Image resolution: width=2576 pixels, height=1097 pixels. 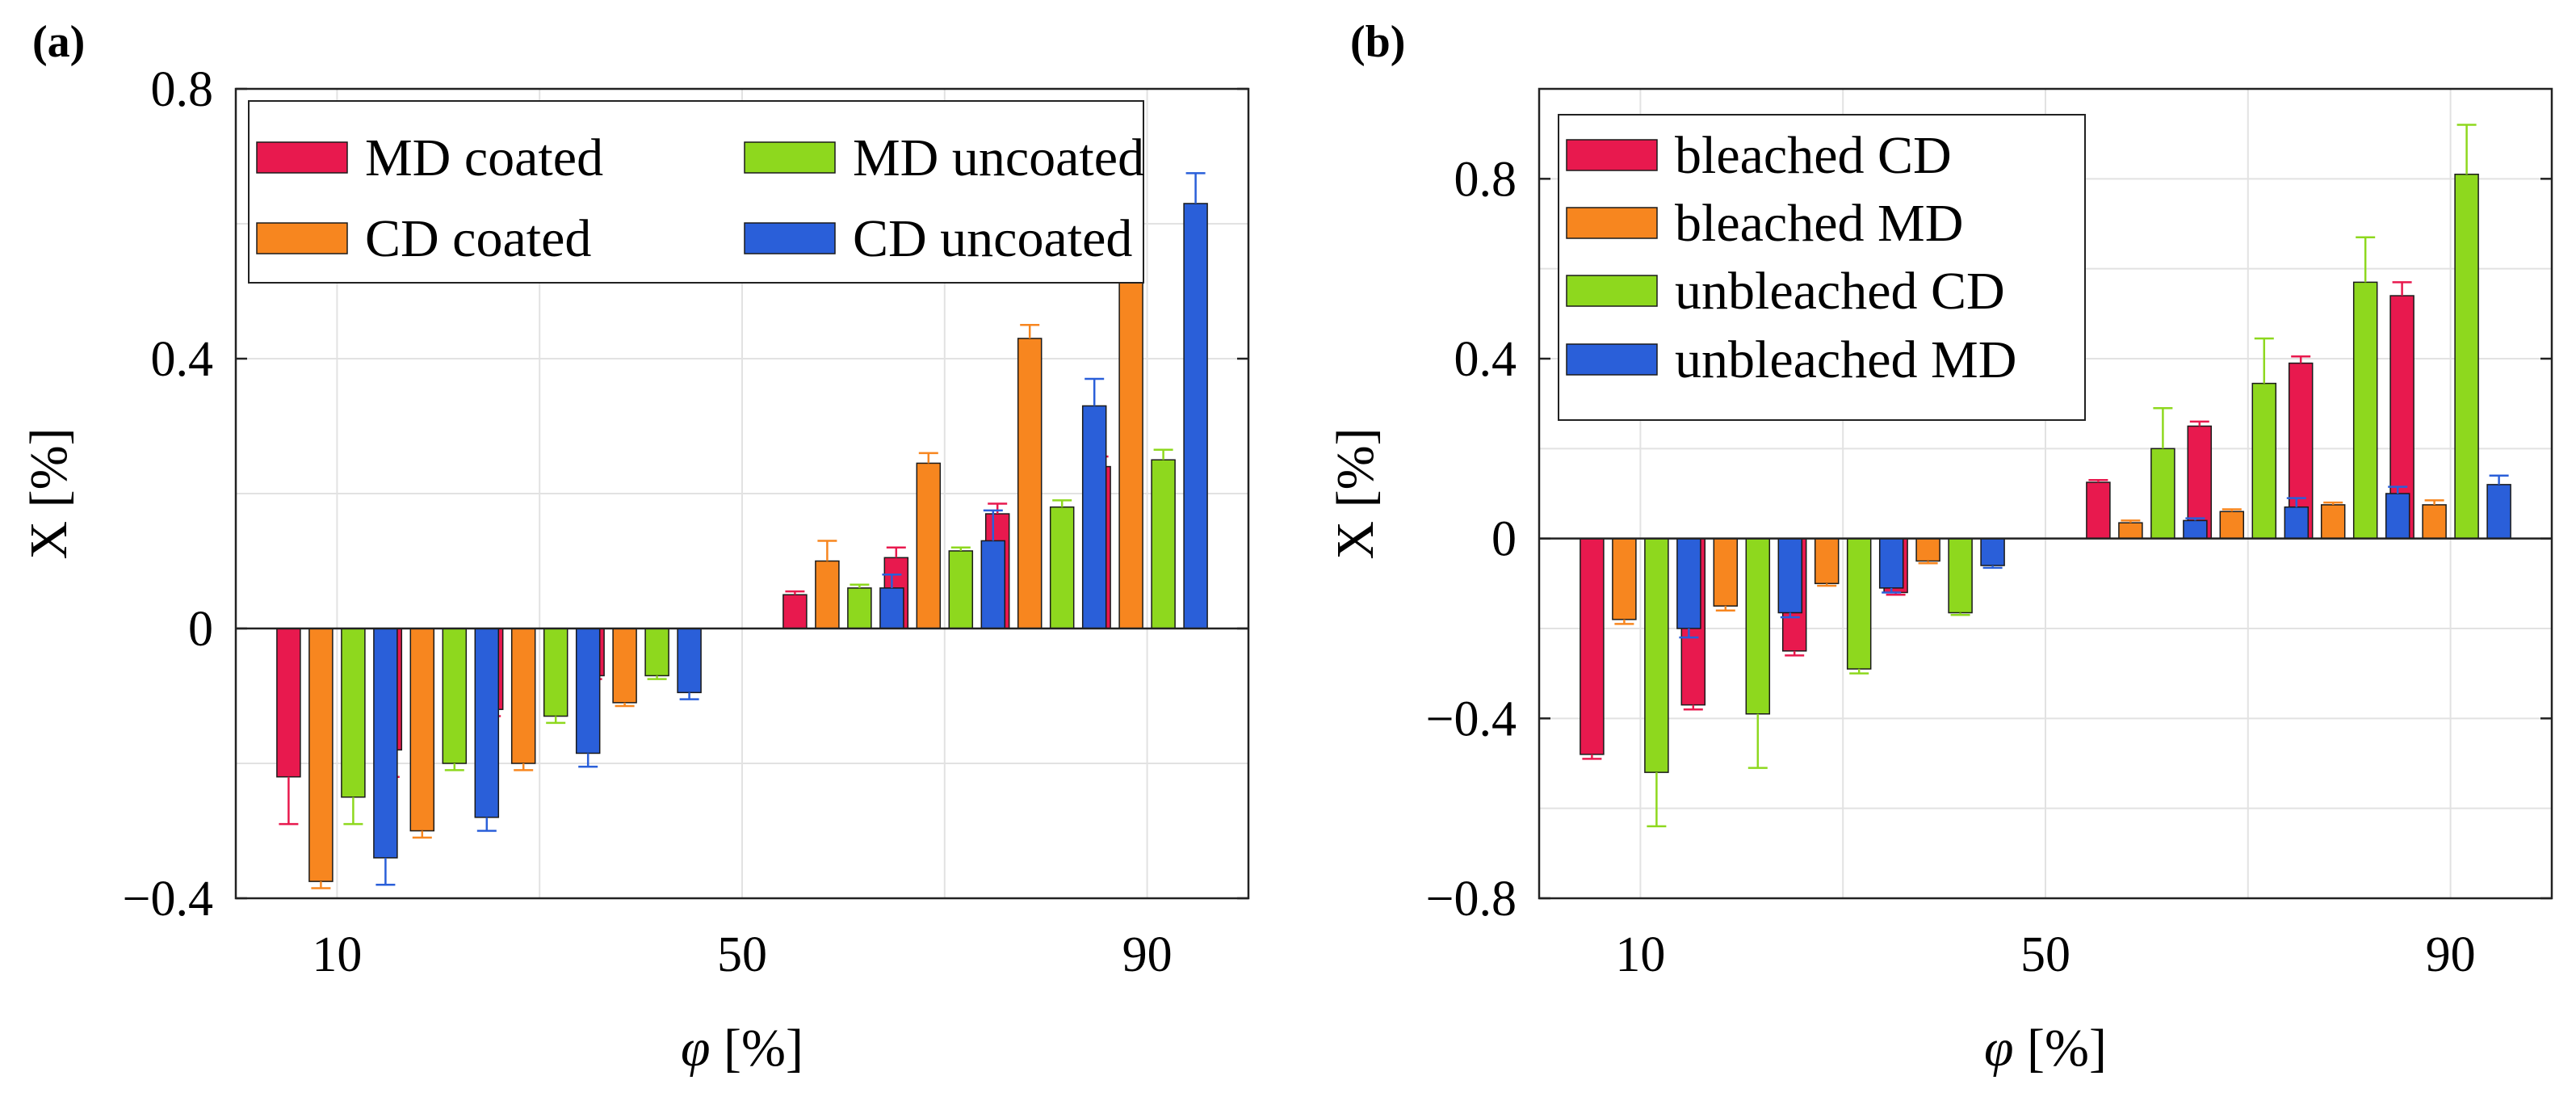 I want to click on legend-entry: CD coated, so click(x=478, y=238).